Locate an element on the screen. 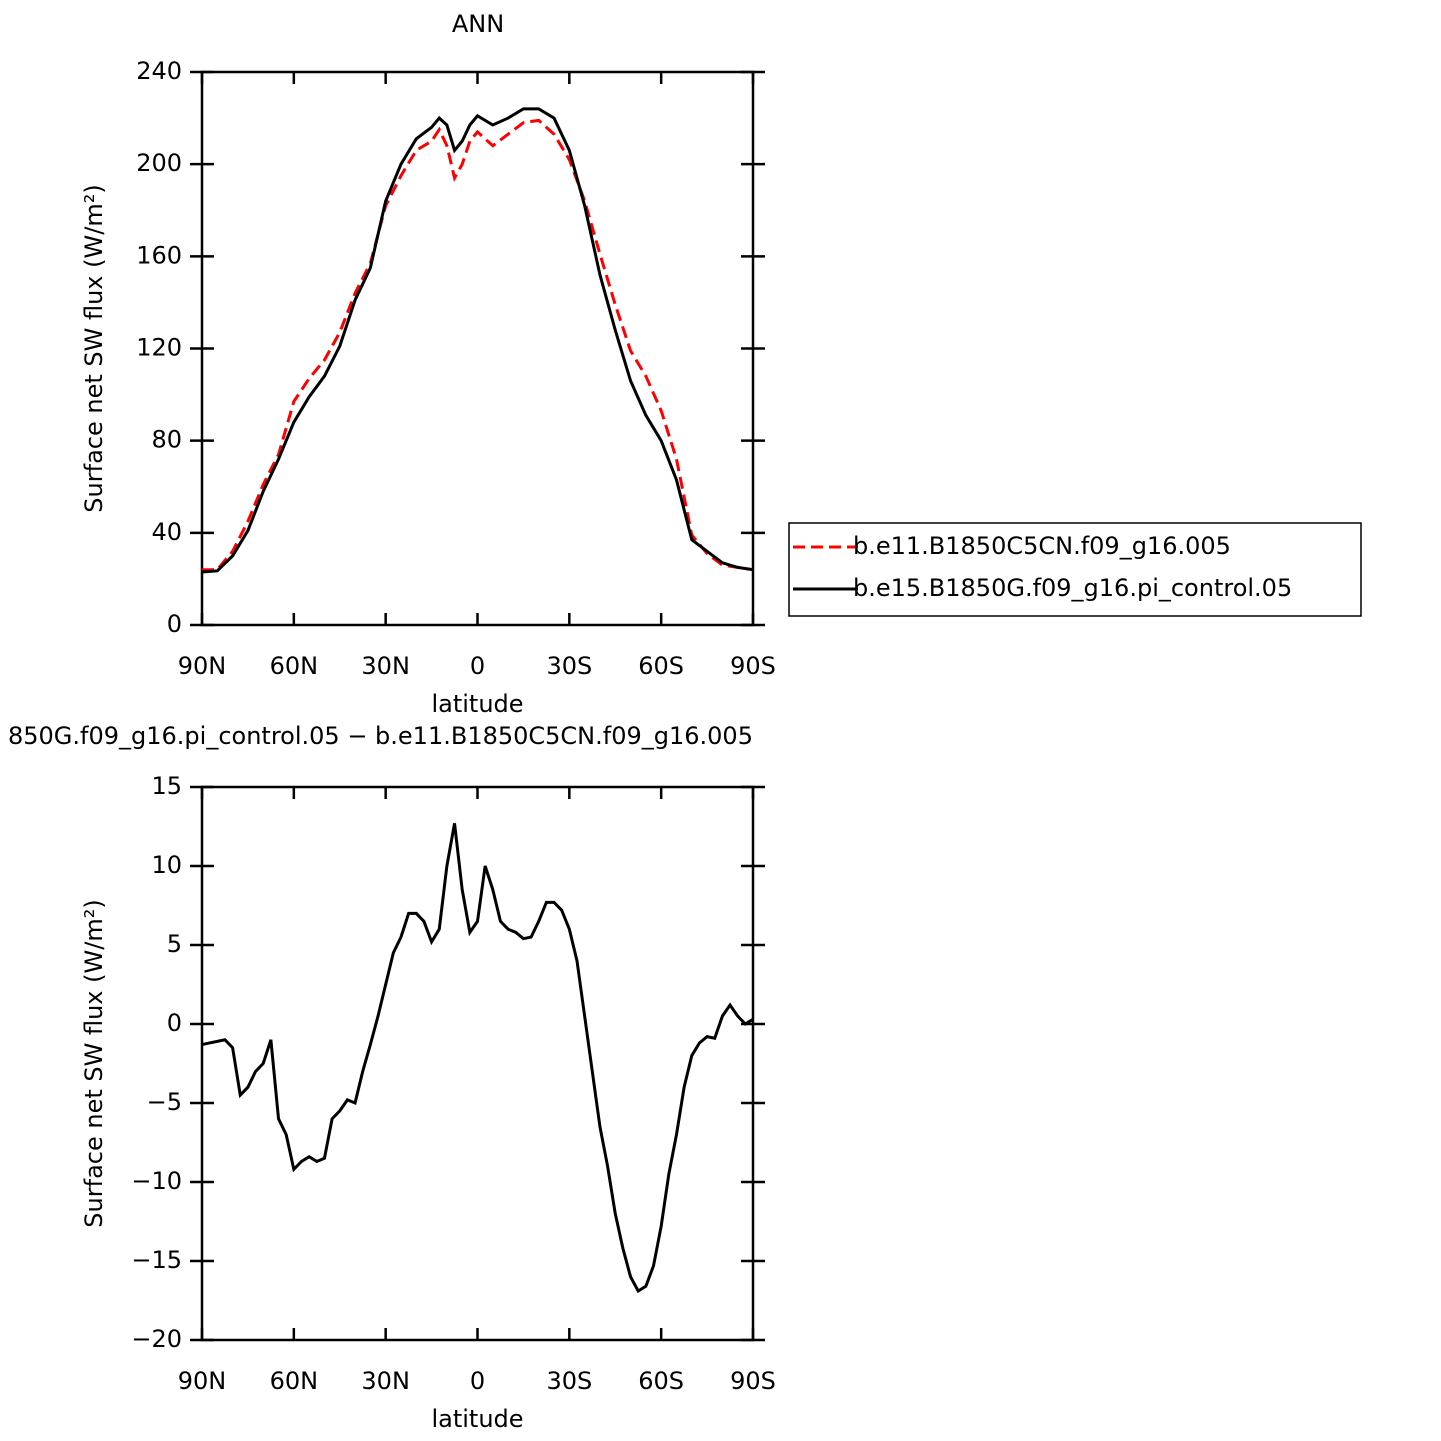 The width and height of the screenshot is (1441, 1441). y-tick-label: −20 is located at coordinates (156, 1339).